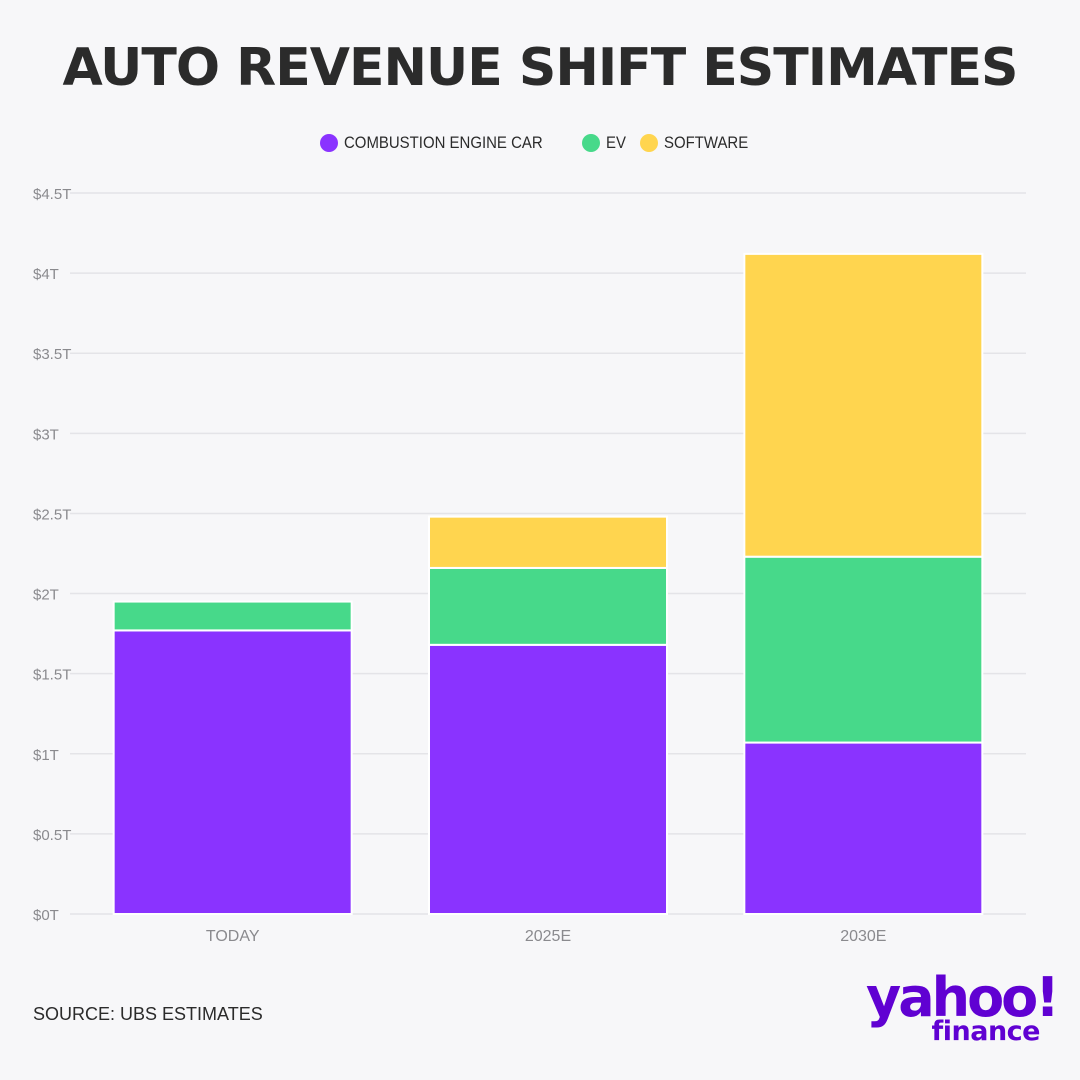 This screenshot has width=1080, height=1080. I want to click on y-tick-label: $3.5T, so click(52, 354).